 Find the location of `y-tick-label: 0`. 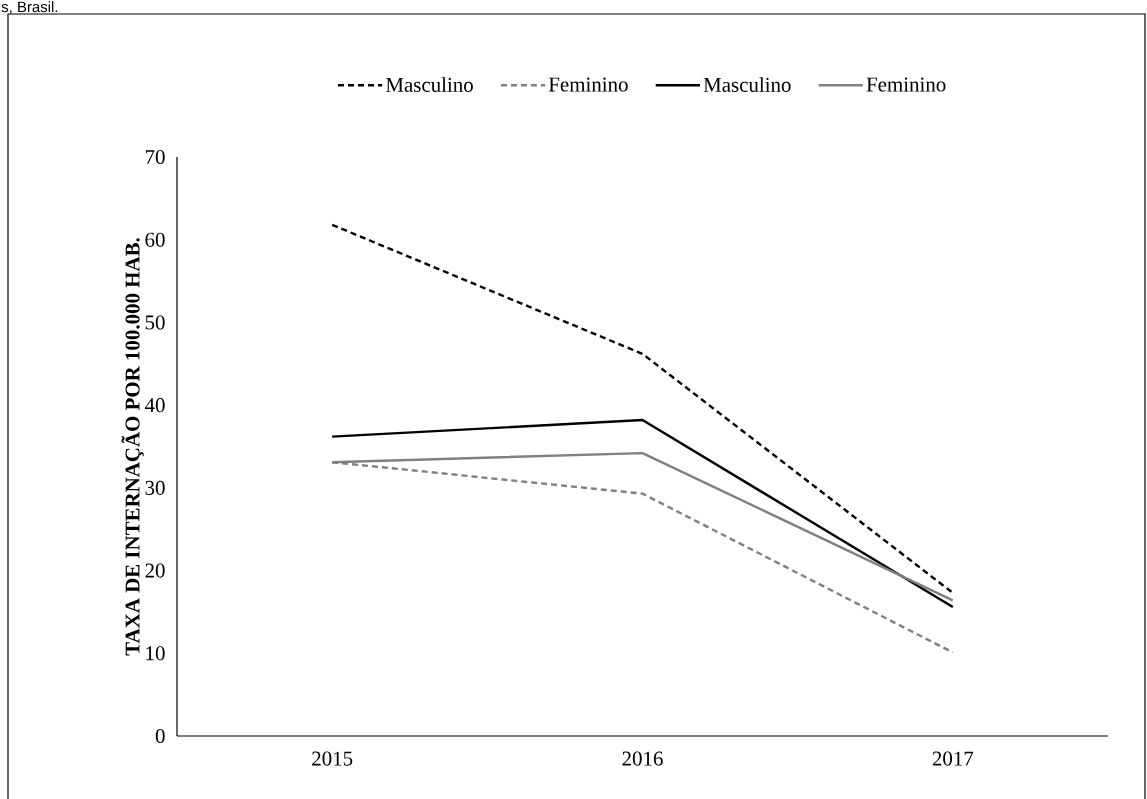

y-tick-label: 0 is located at coordinates (160, 736).